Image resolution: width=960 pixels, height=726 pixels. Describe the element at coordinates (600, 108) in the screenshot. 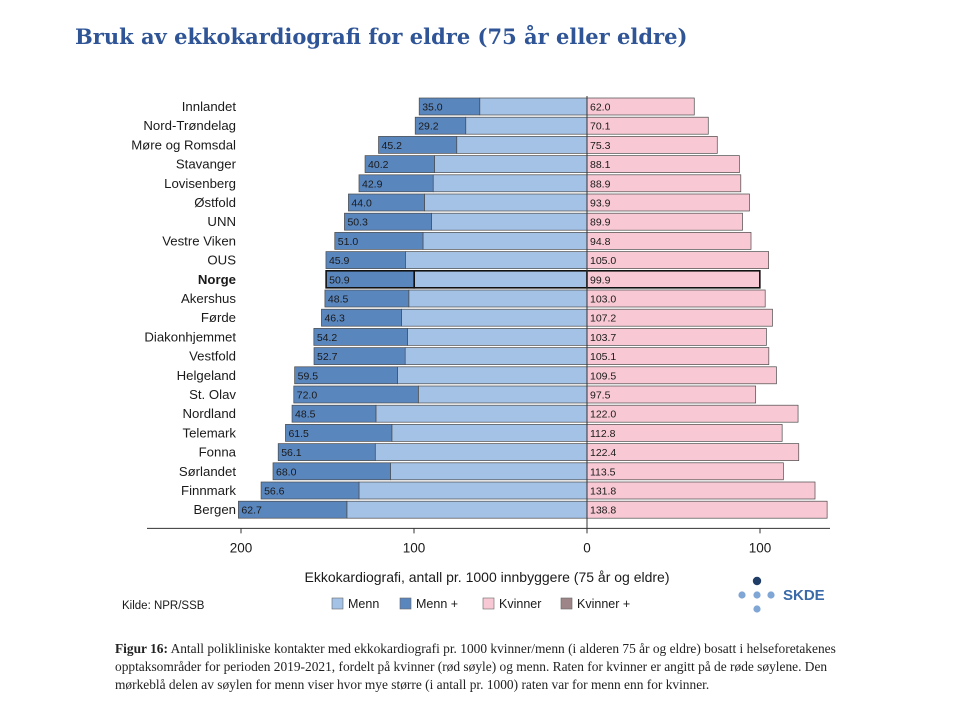

I see `data-label-kvinner: 62.0` at that location.